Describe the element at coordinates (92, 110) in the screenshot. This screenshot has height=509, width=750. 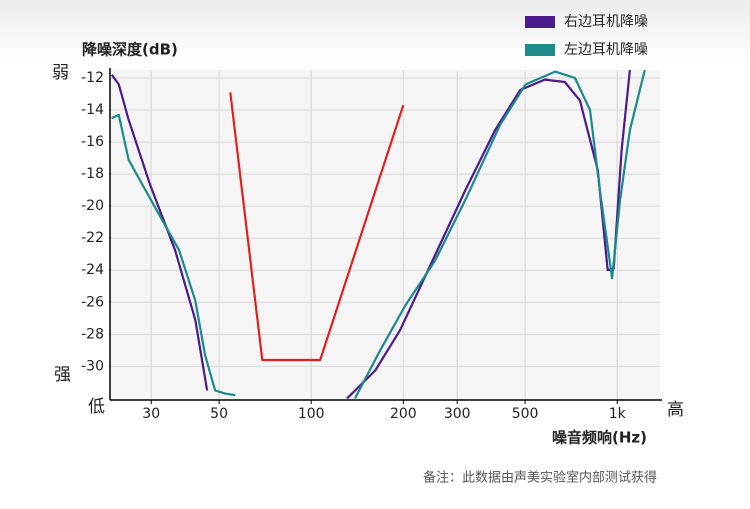
I see `y-tick-label: -14` at that location.